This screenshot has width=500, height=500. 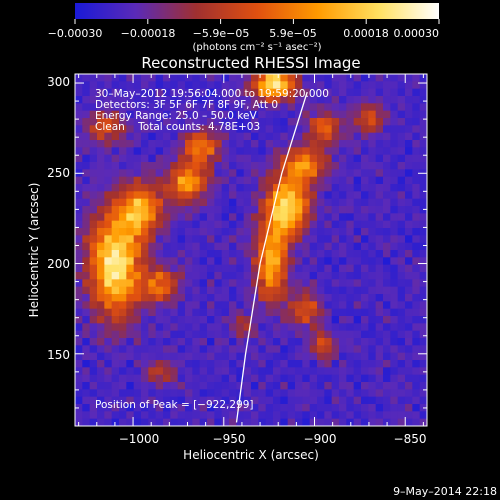 What do you see at coordinates (229, 439) in the screenshot?
I see `x-tick-label: −950` at bounding box center [229, 439].